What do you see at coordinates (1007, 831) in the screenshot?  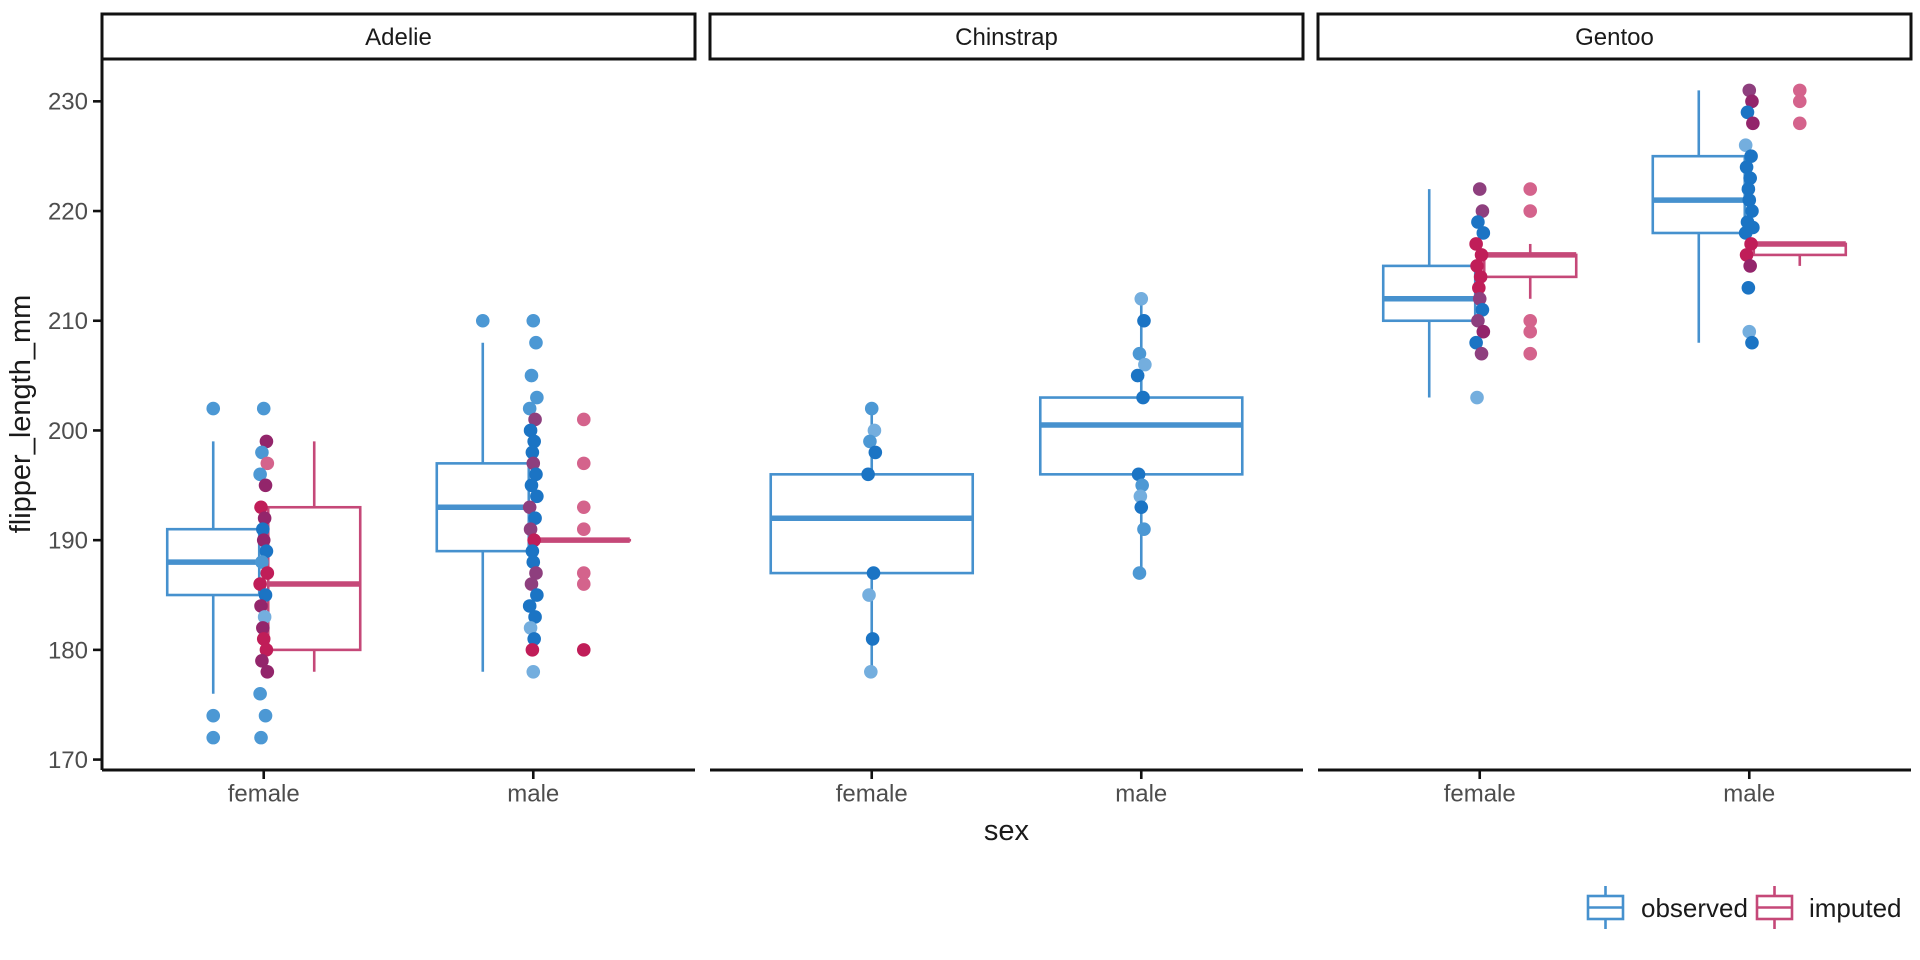 I see `x-axis-title: sex` at bounding box center [1007, 831].